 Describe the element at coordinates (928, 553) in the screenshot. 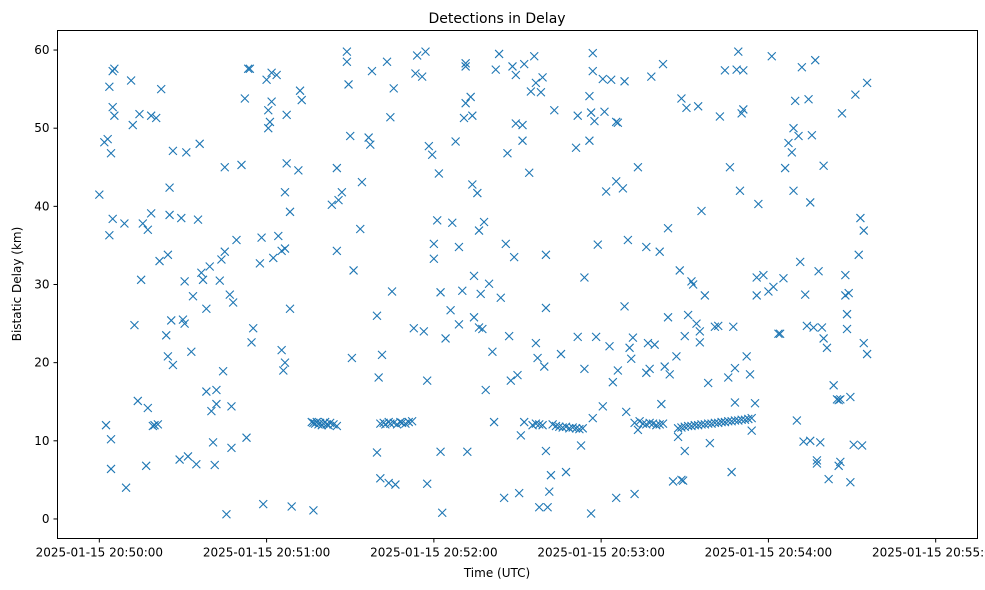

I see `x-tick-label: 2025-01-15 20:55:00` at that location.